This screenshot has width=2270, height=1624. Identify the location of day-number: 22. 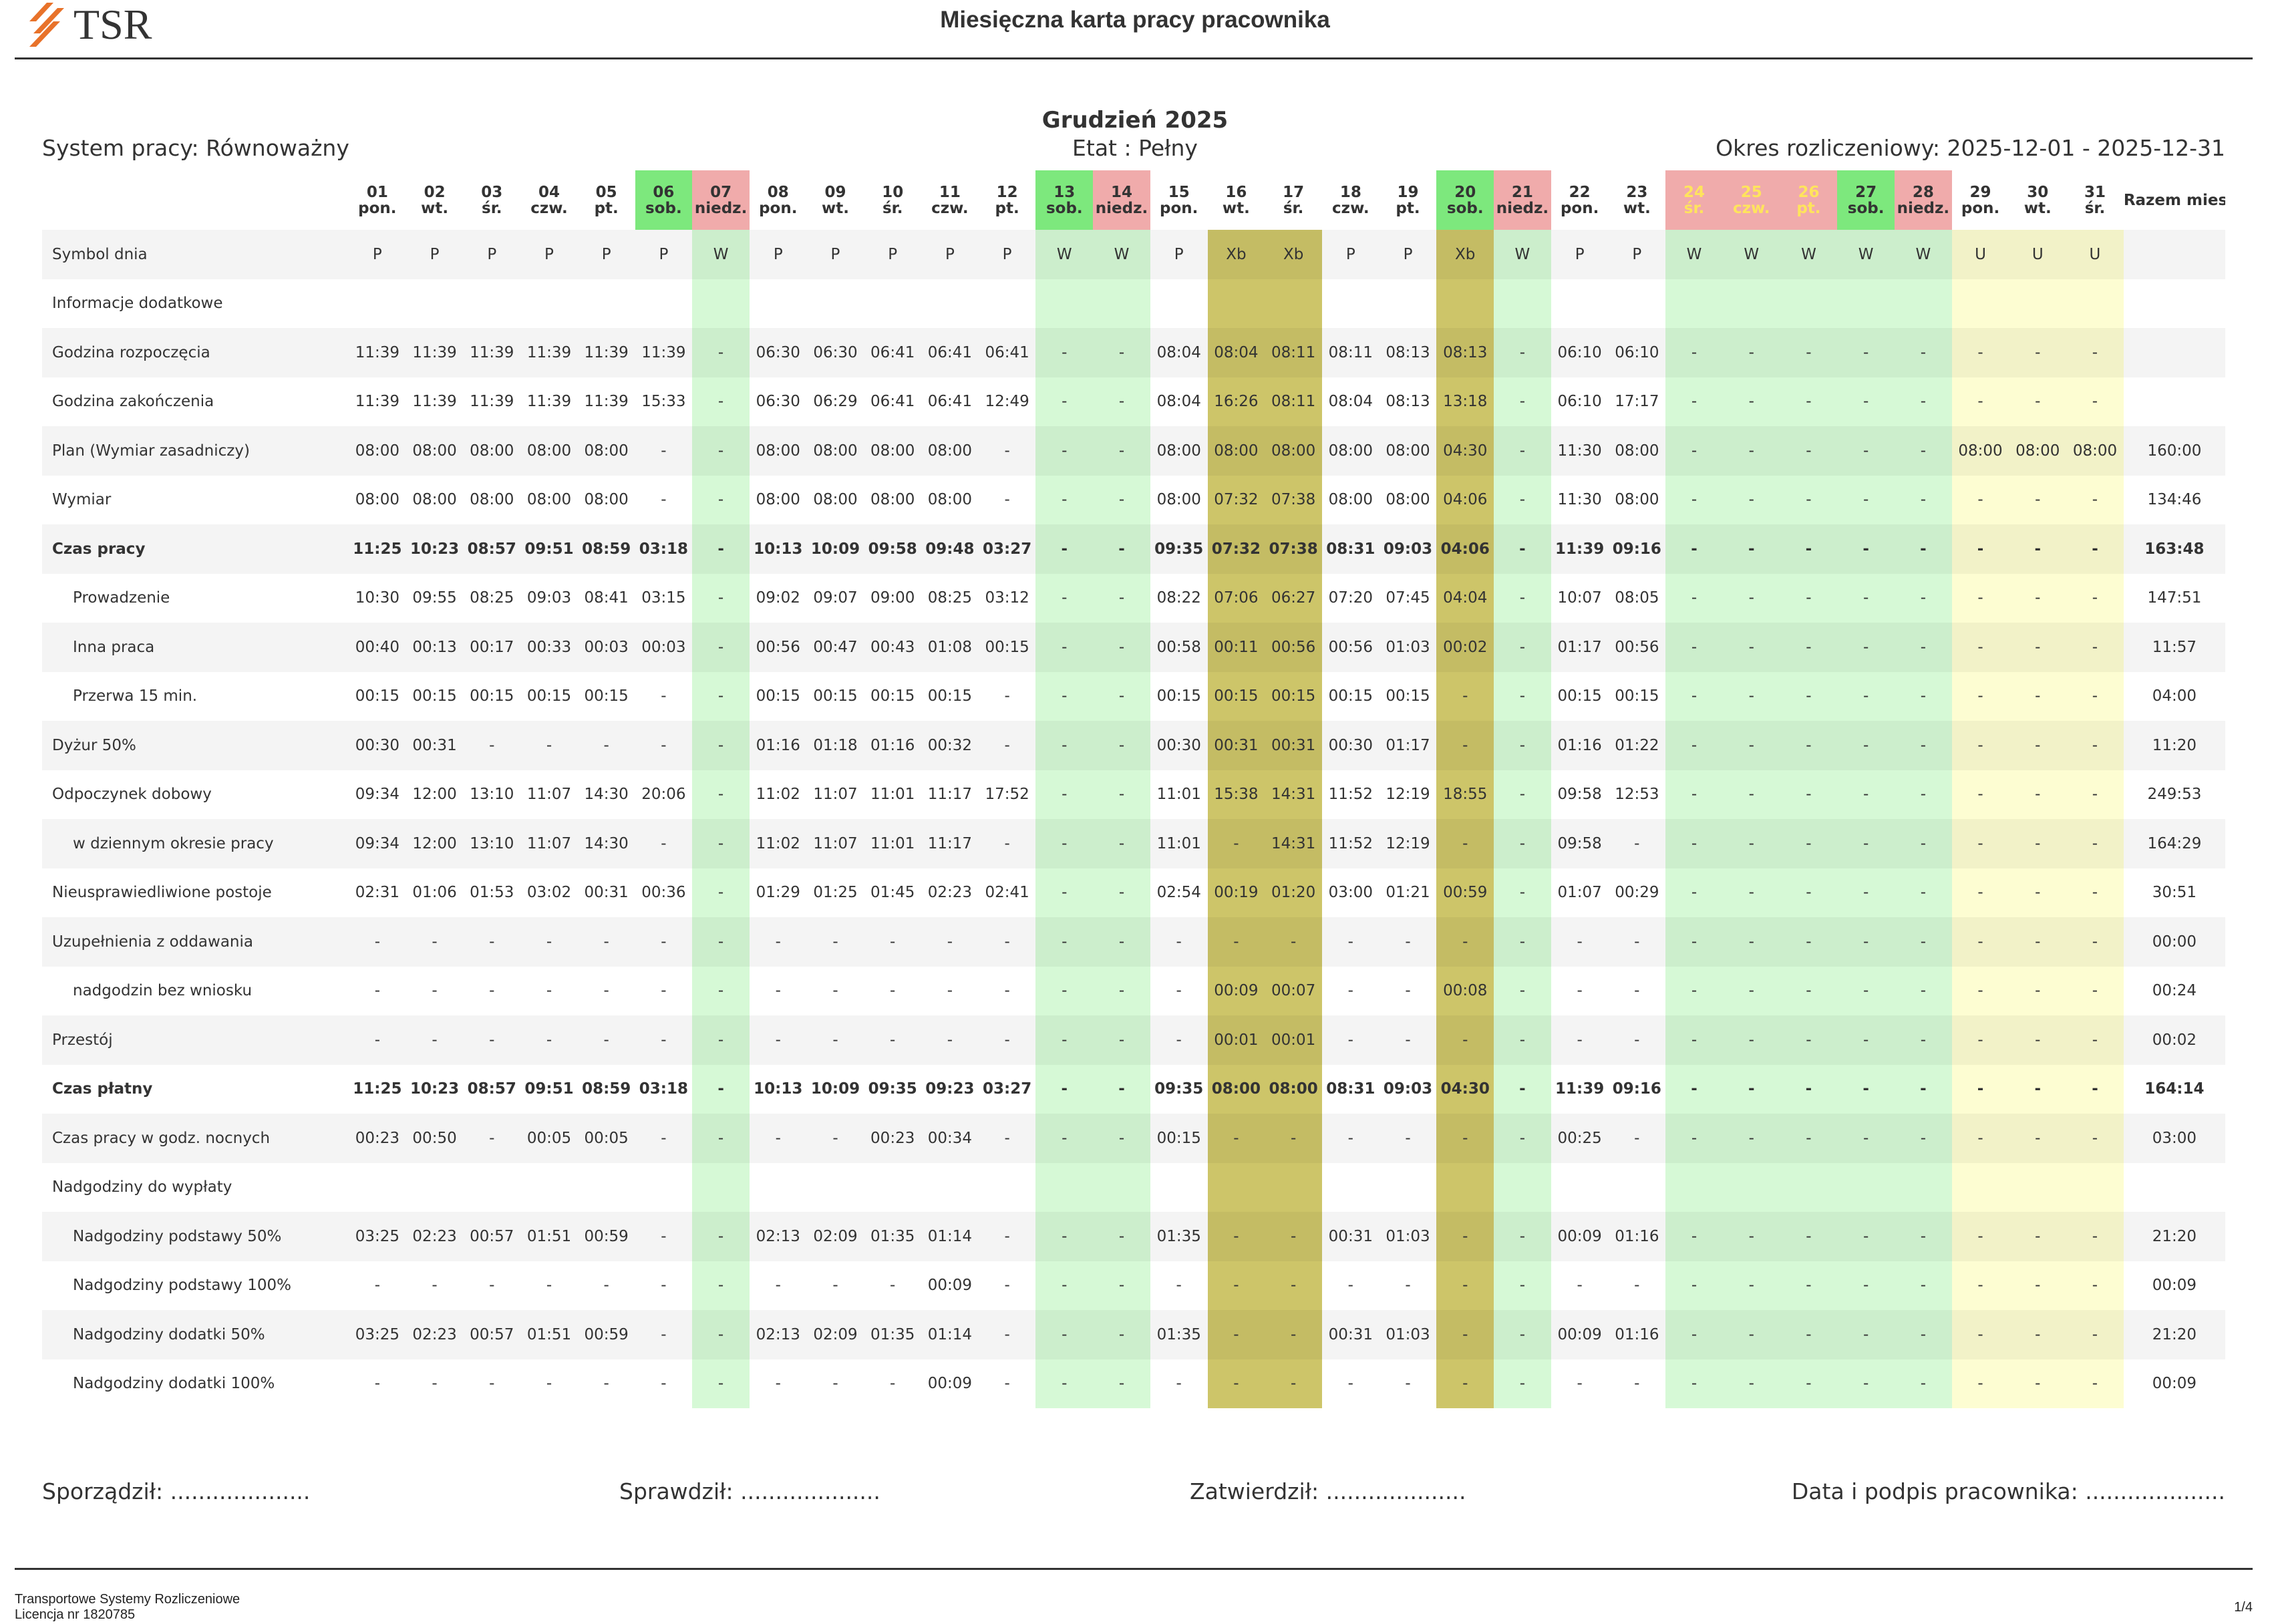
(1580, 192).